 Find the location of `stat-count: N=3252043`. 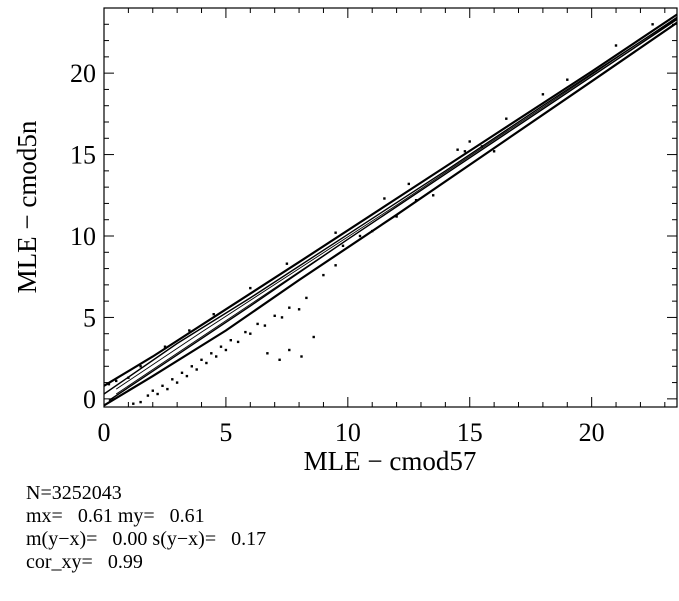

stat-count: N=3252043 is located at coordinates (74, 493).